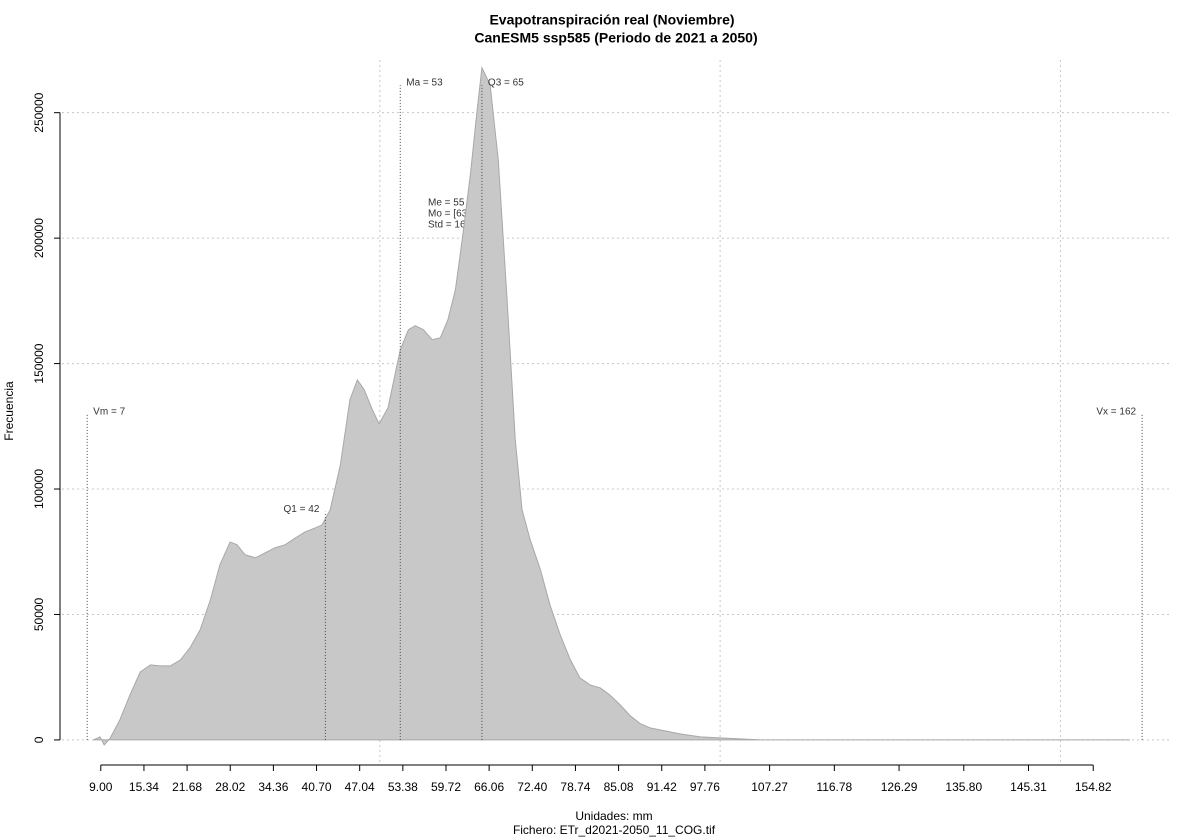 This screenshot has height=840, width=1200. I want to click on stat-text: Std = 16, so click(447, 225).